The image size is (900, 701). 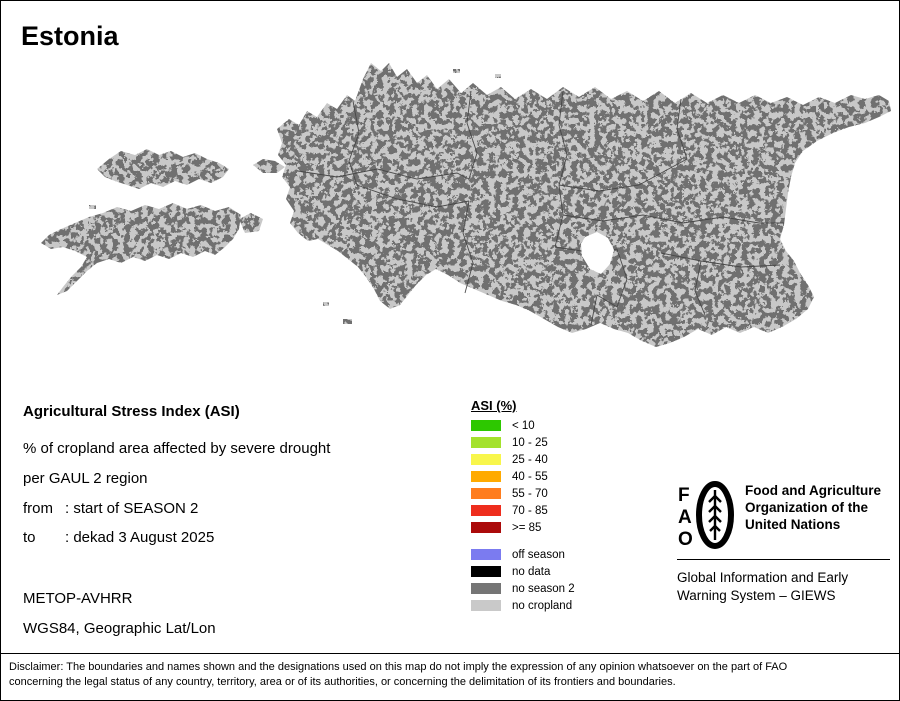 What do you see at coordinates (141, 249) in the screenshot?
I see `island-saaremaa` at bounding box center [141, 249].